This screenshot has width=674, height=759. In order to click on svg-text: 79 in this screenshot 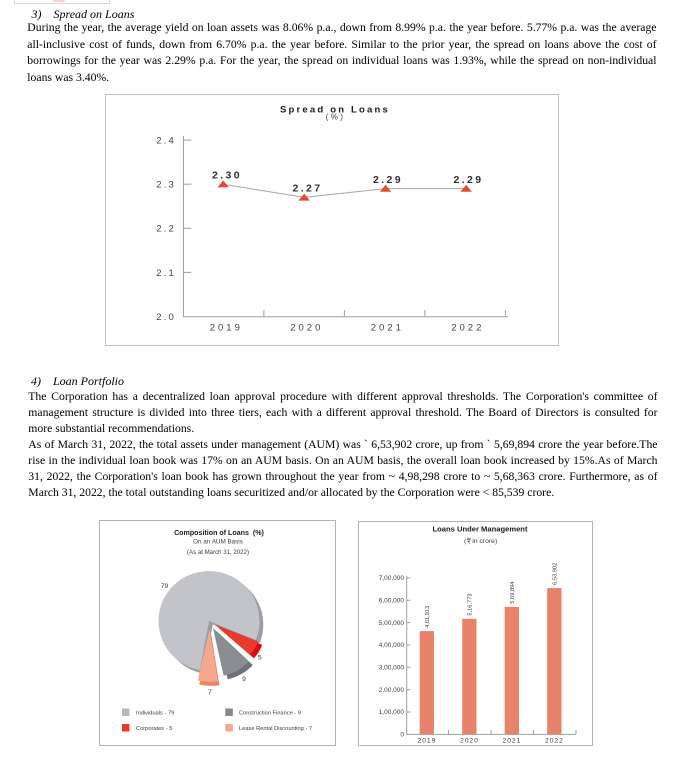, I will do `click(165, 586)`.